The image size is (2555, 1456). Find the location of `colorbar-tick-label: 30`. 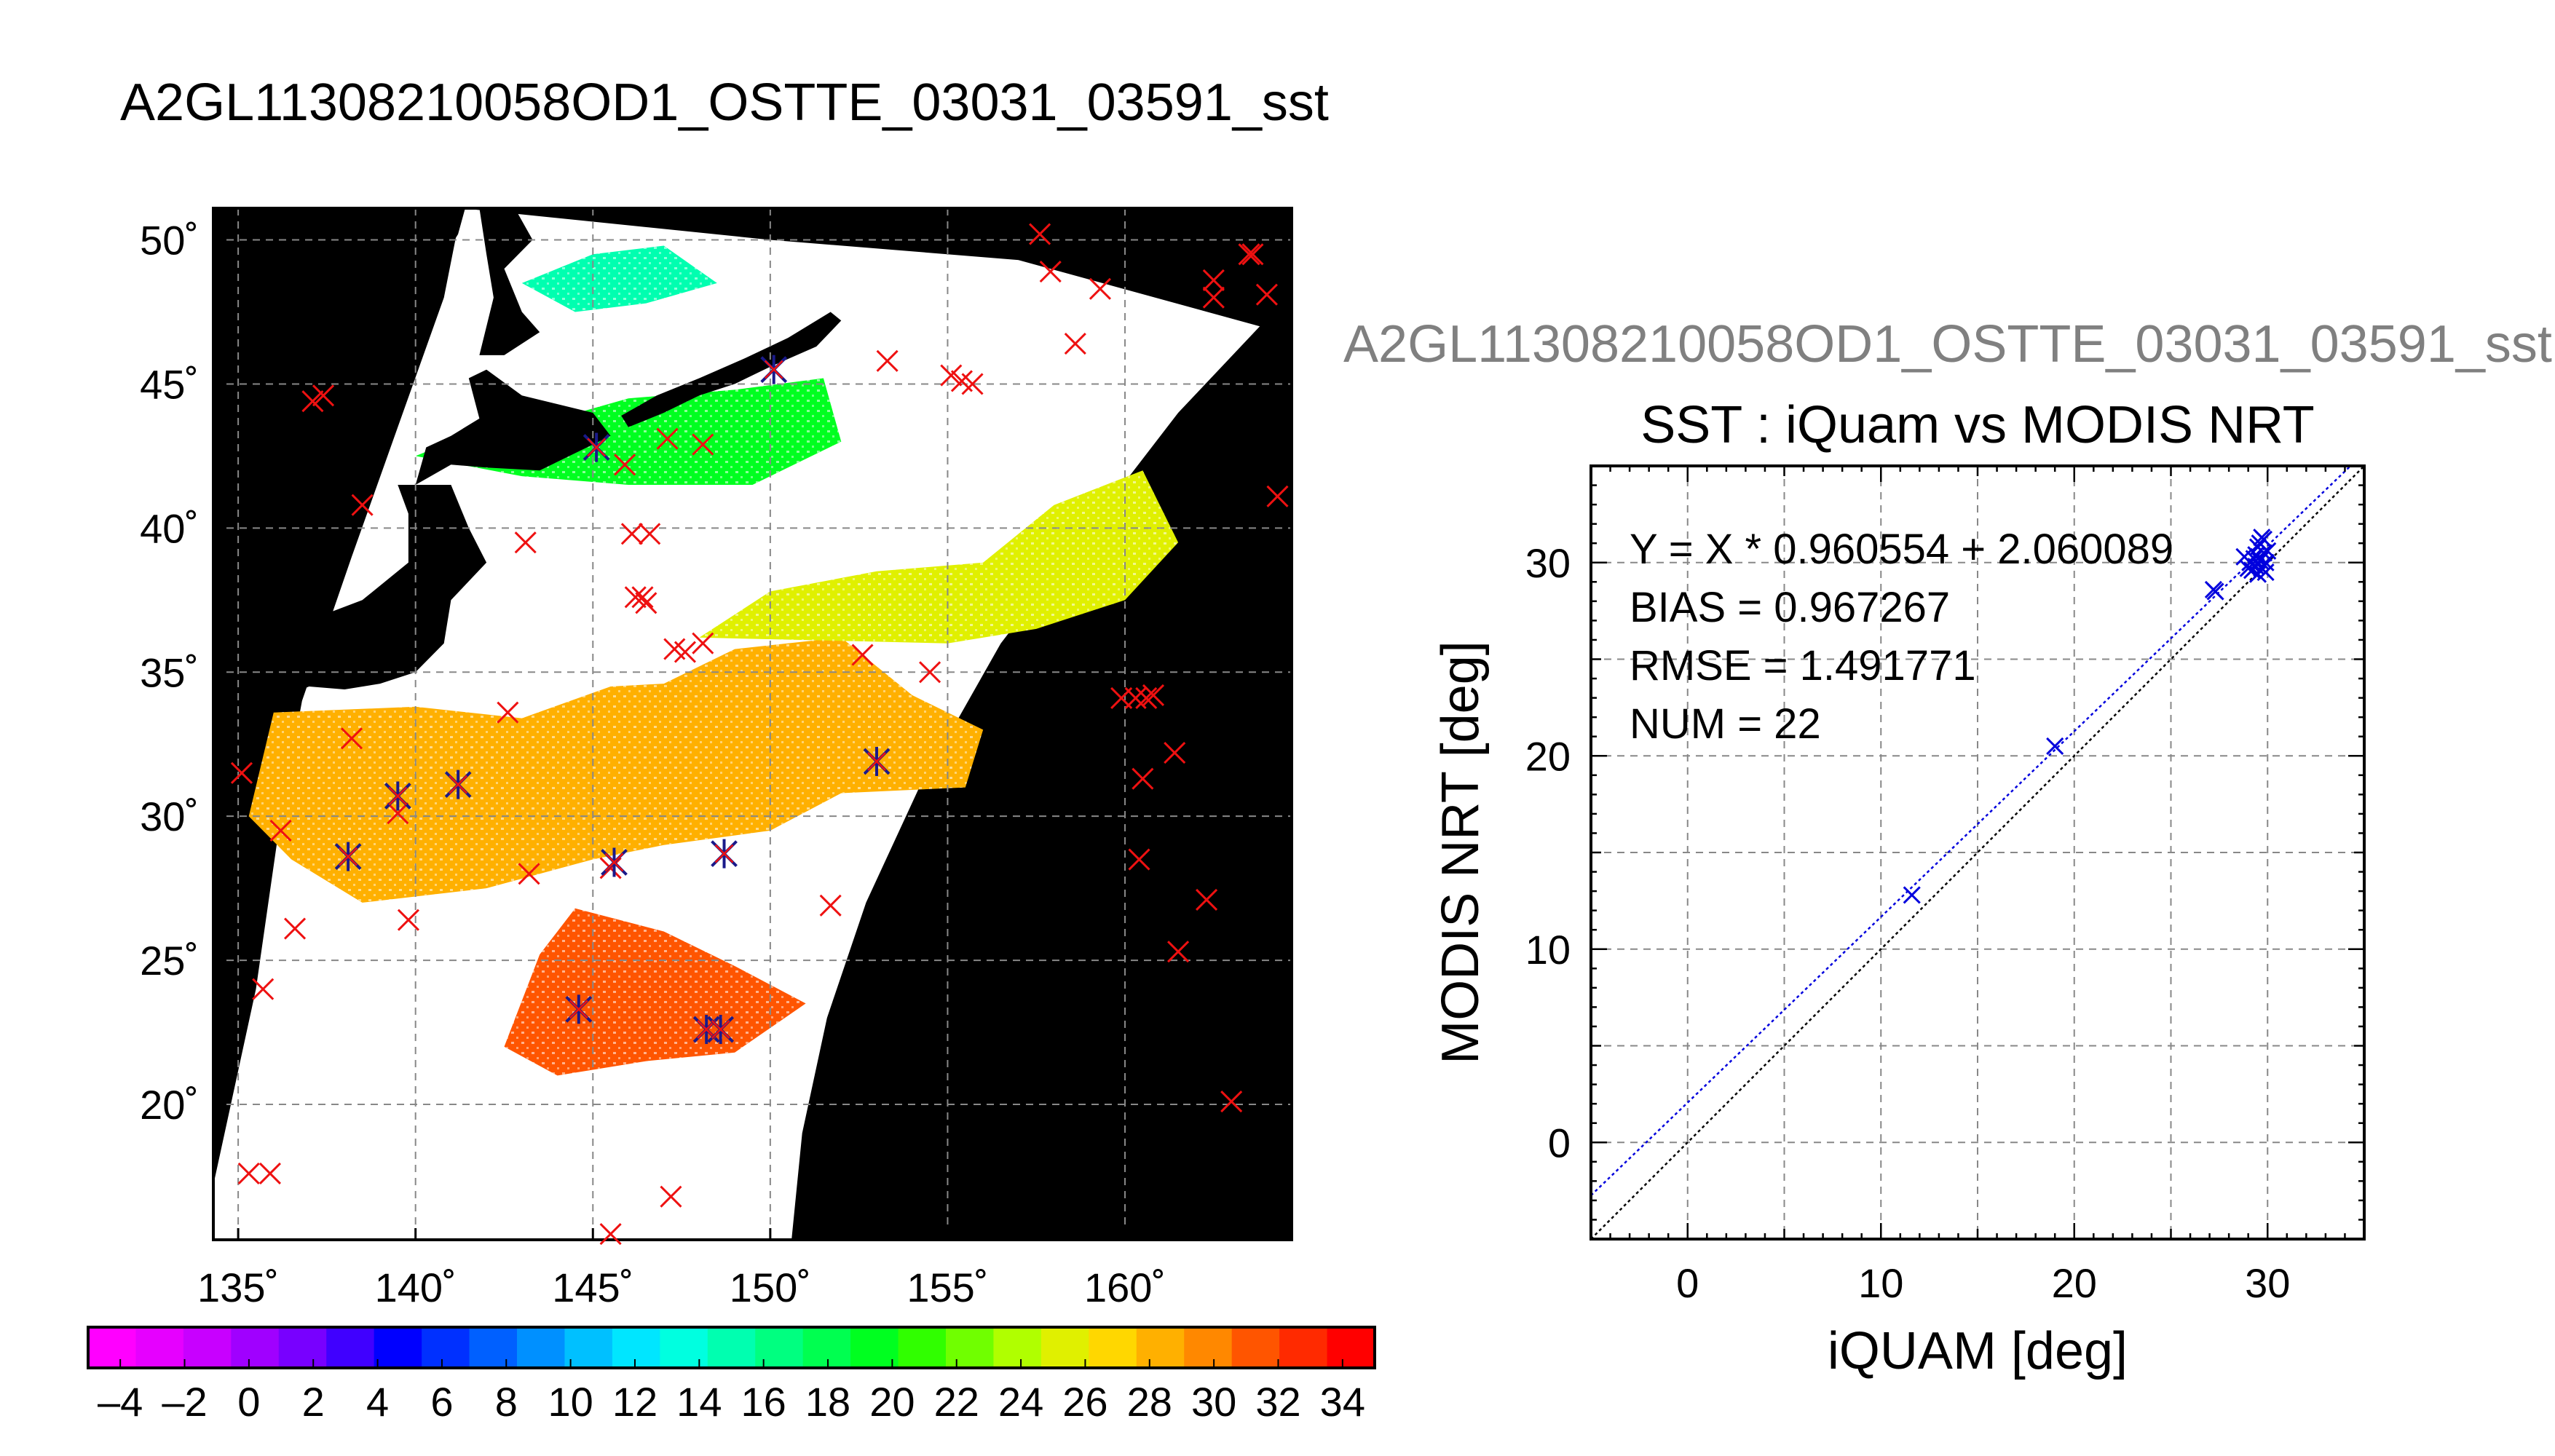

colorbar-tick-label: 30 is located at coordinates (1213, 1402).